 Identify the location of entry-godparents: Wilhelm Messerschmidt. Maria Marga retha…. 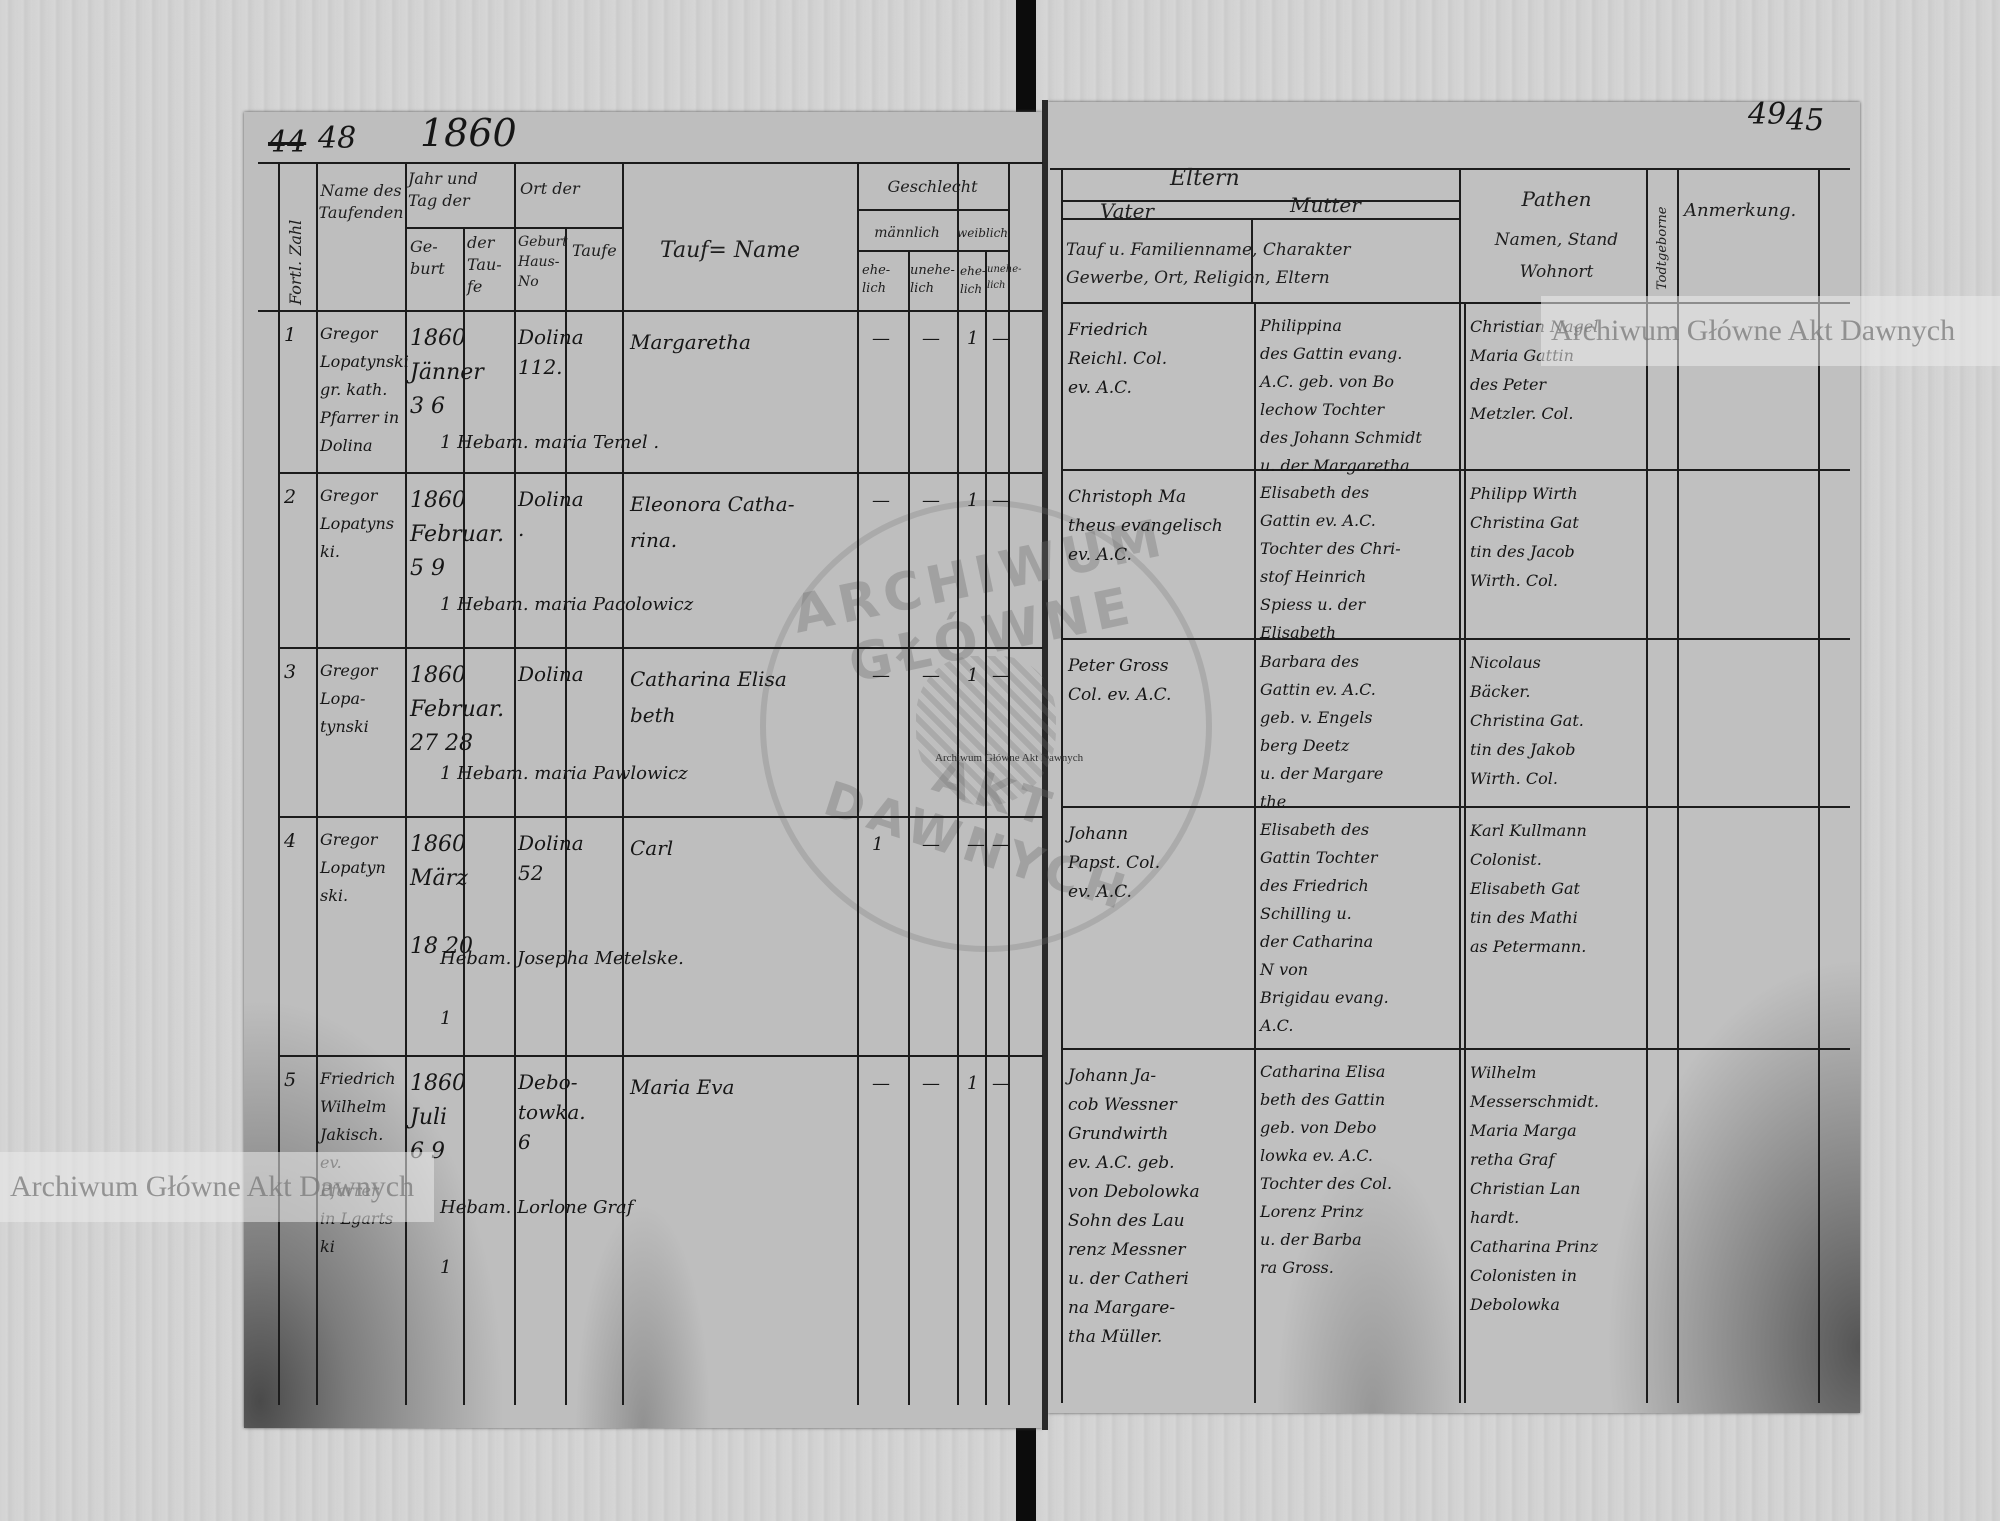
(1534, 1188).